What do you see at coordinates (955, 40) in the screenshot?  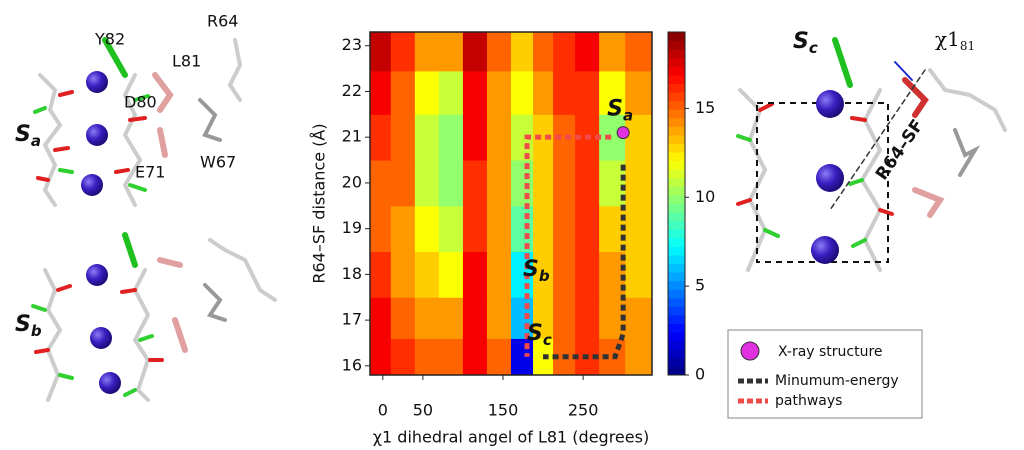 I see `chi-label: χ181` at bounding box center [955, 40].